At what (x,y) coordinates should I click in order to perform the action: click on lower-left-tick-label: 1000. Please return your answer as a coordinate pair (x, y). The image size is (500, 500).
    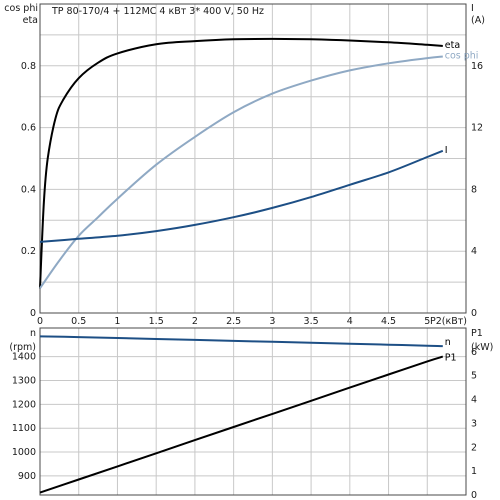
    Looking at the image, I should click on (24, 452).